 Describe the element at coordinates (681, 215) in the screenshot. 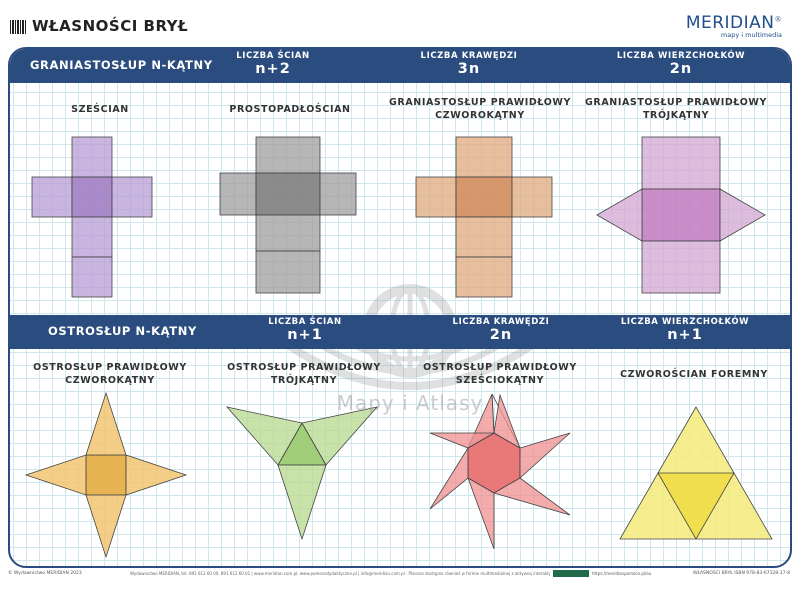

I see `triangular-prism-net` at that location.